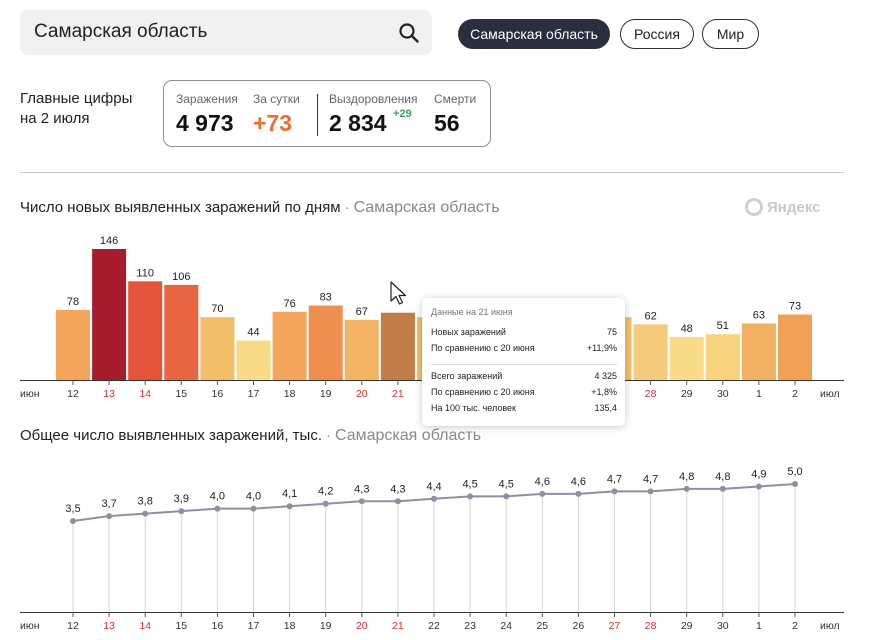  Describe the element at coordinates (470, 626) in the screenshot. I see `line-x-label: 23` at that location.